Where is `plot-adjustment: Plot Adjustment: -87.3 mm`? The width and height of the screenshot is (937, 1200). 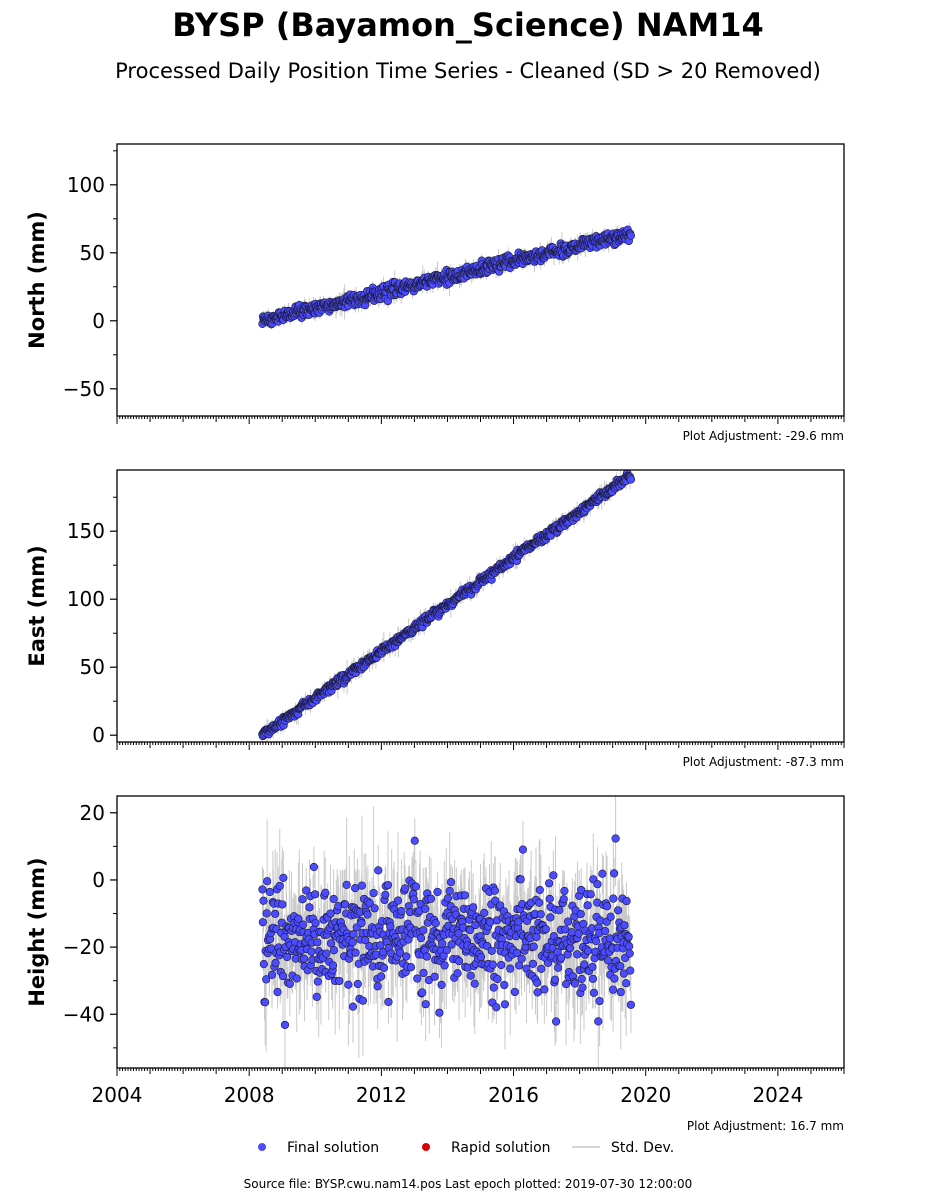 plot-adjustment: Plot Adjustment: -87.3 mm is located at coordinates (763, 762).